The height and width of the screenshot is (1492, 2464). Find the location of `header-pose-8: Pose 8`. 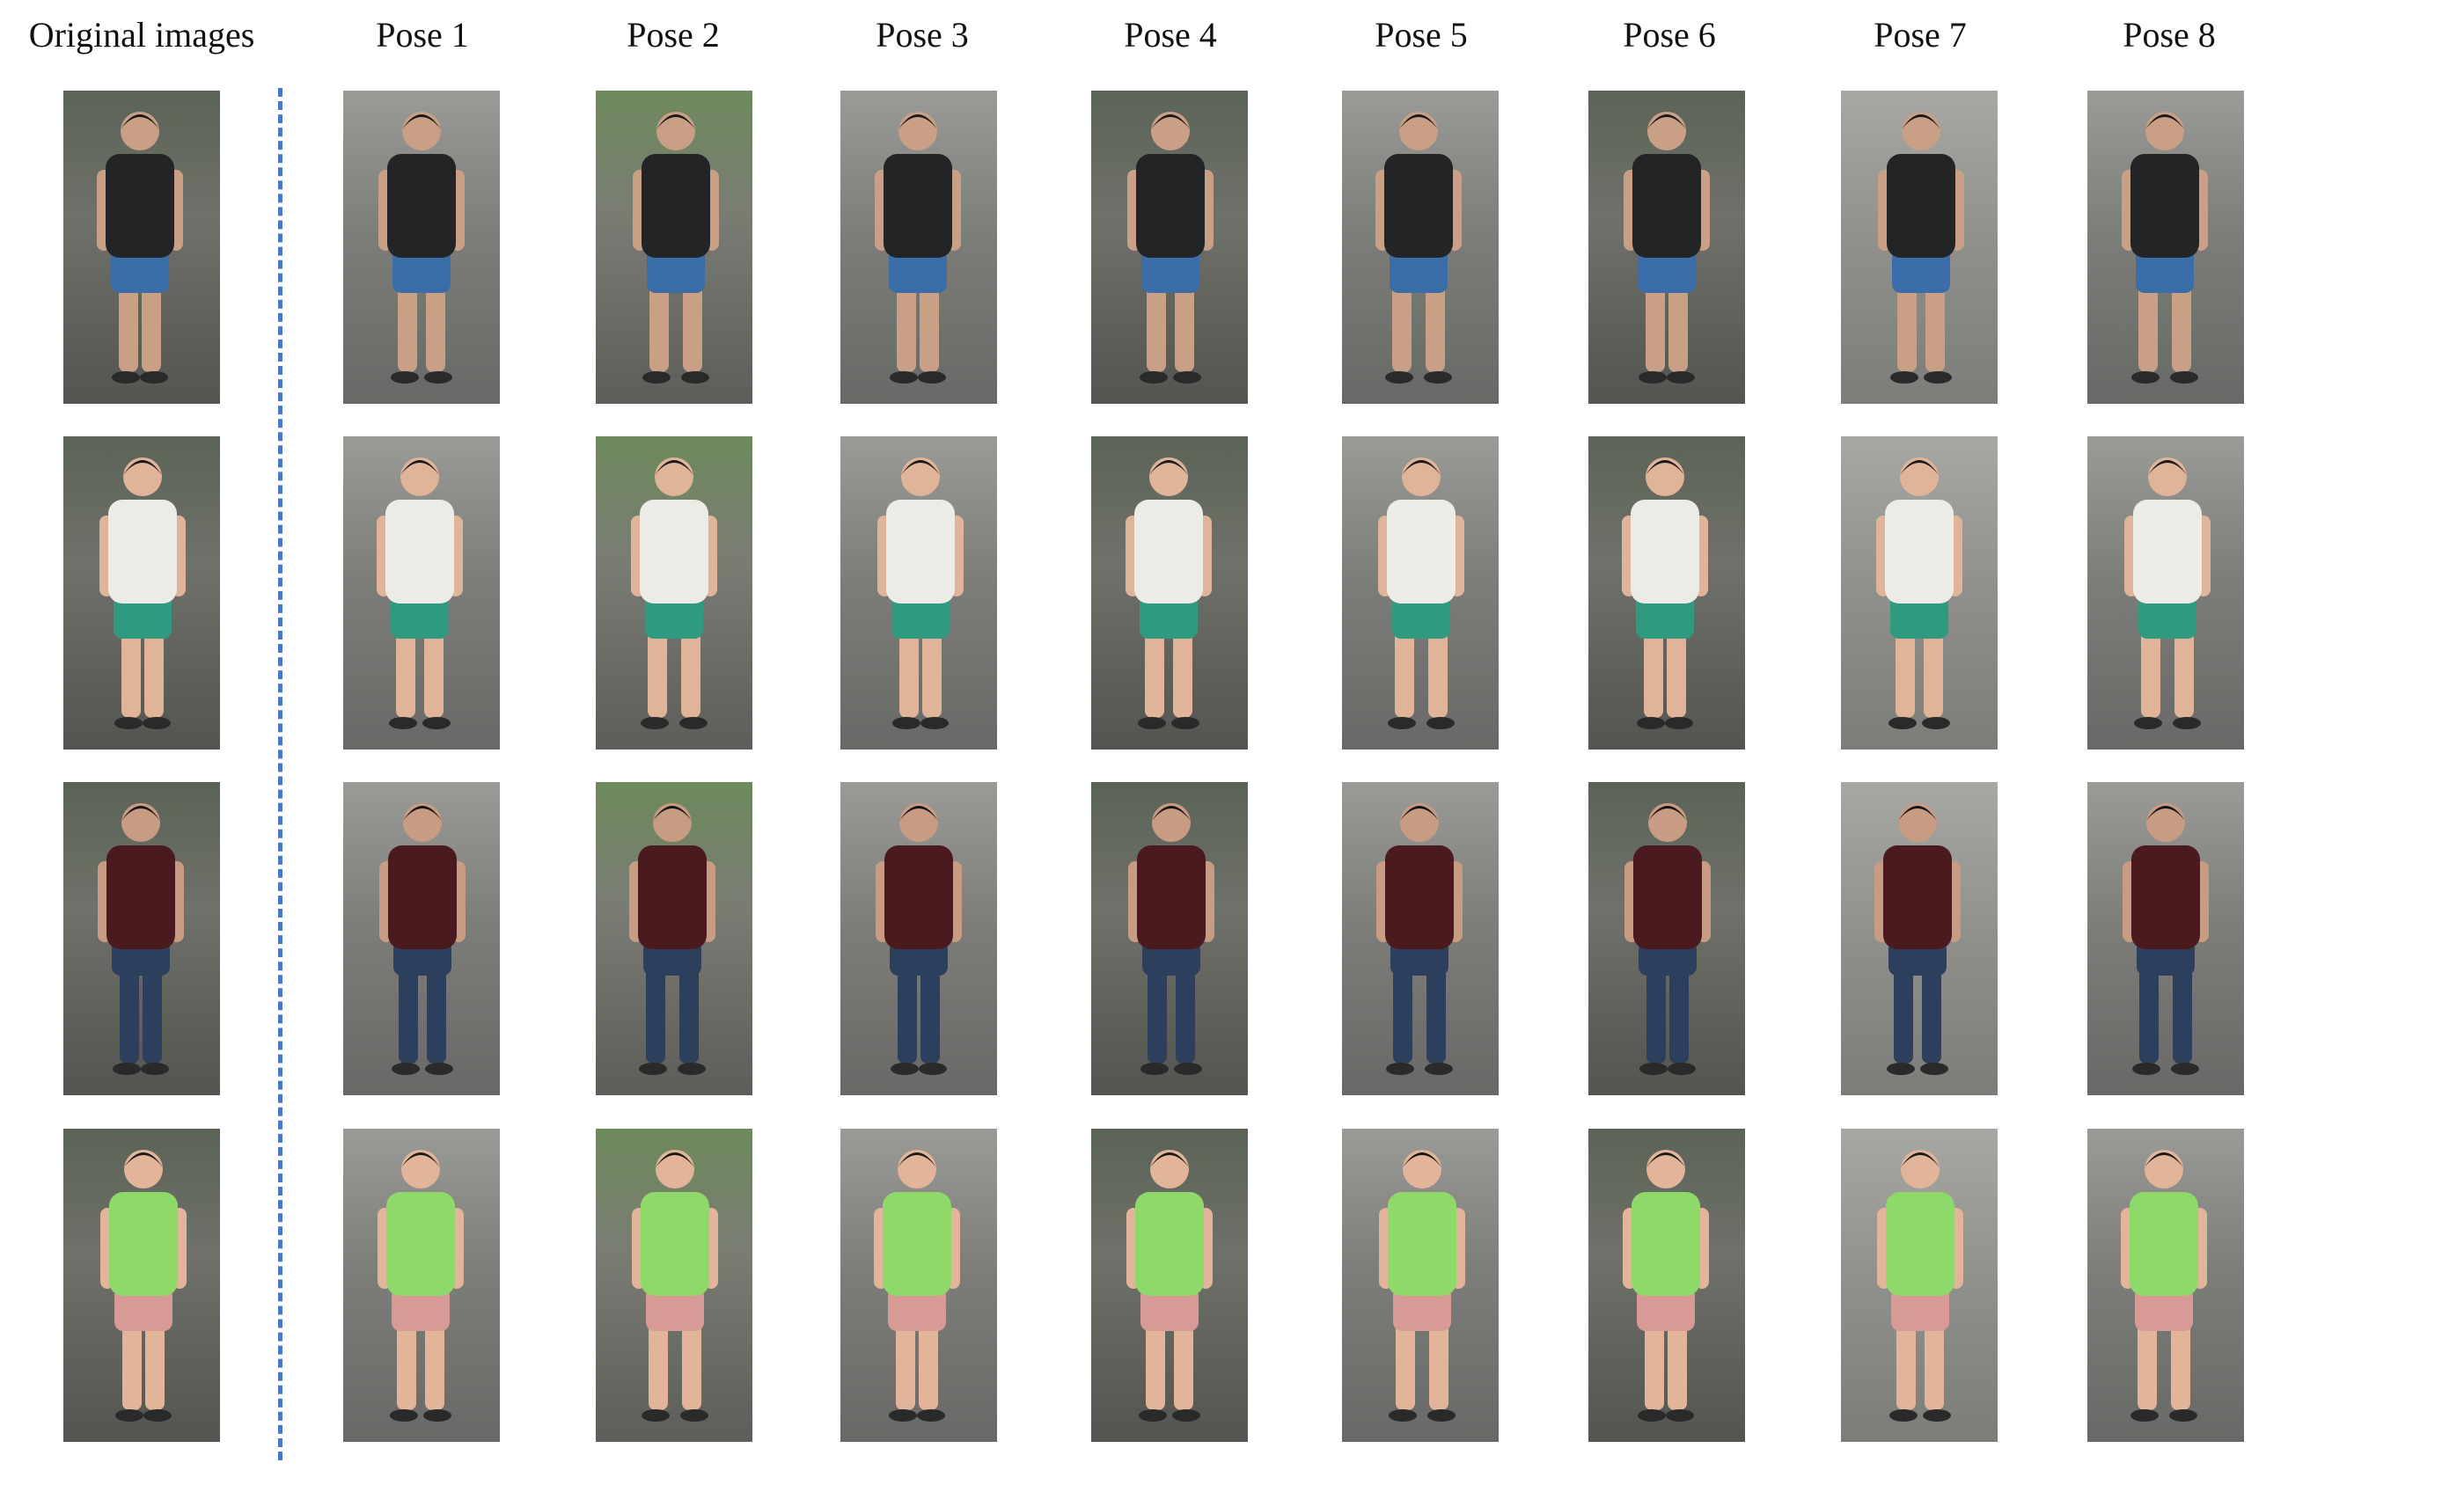

header-pose-8: Pose 8 is located at coordinates (2170, 35).